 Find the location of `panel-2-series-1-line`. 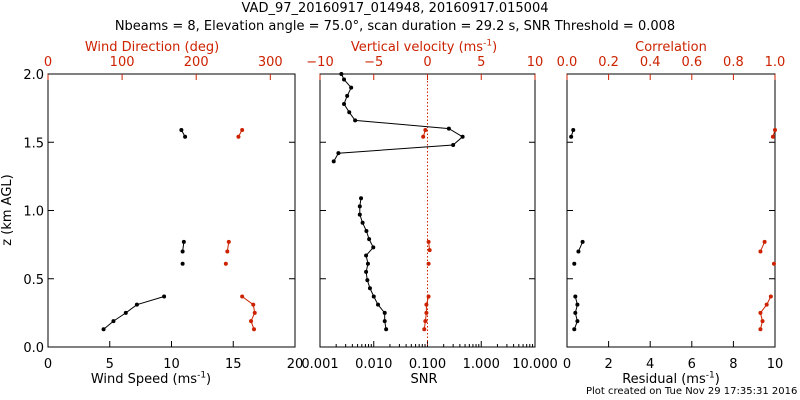

panel-2-series-1-line is located at coordinates (373, 264).